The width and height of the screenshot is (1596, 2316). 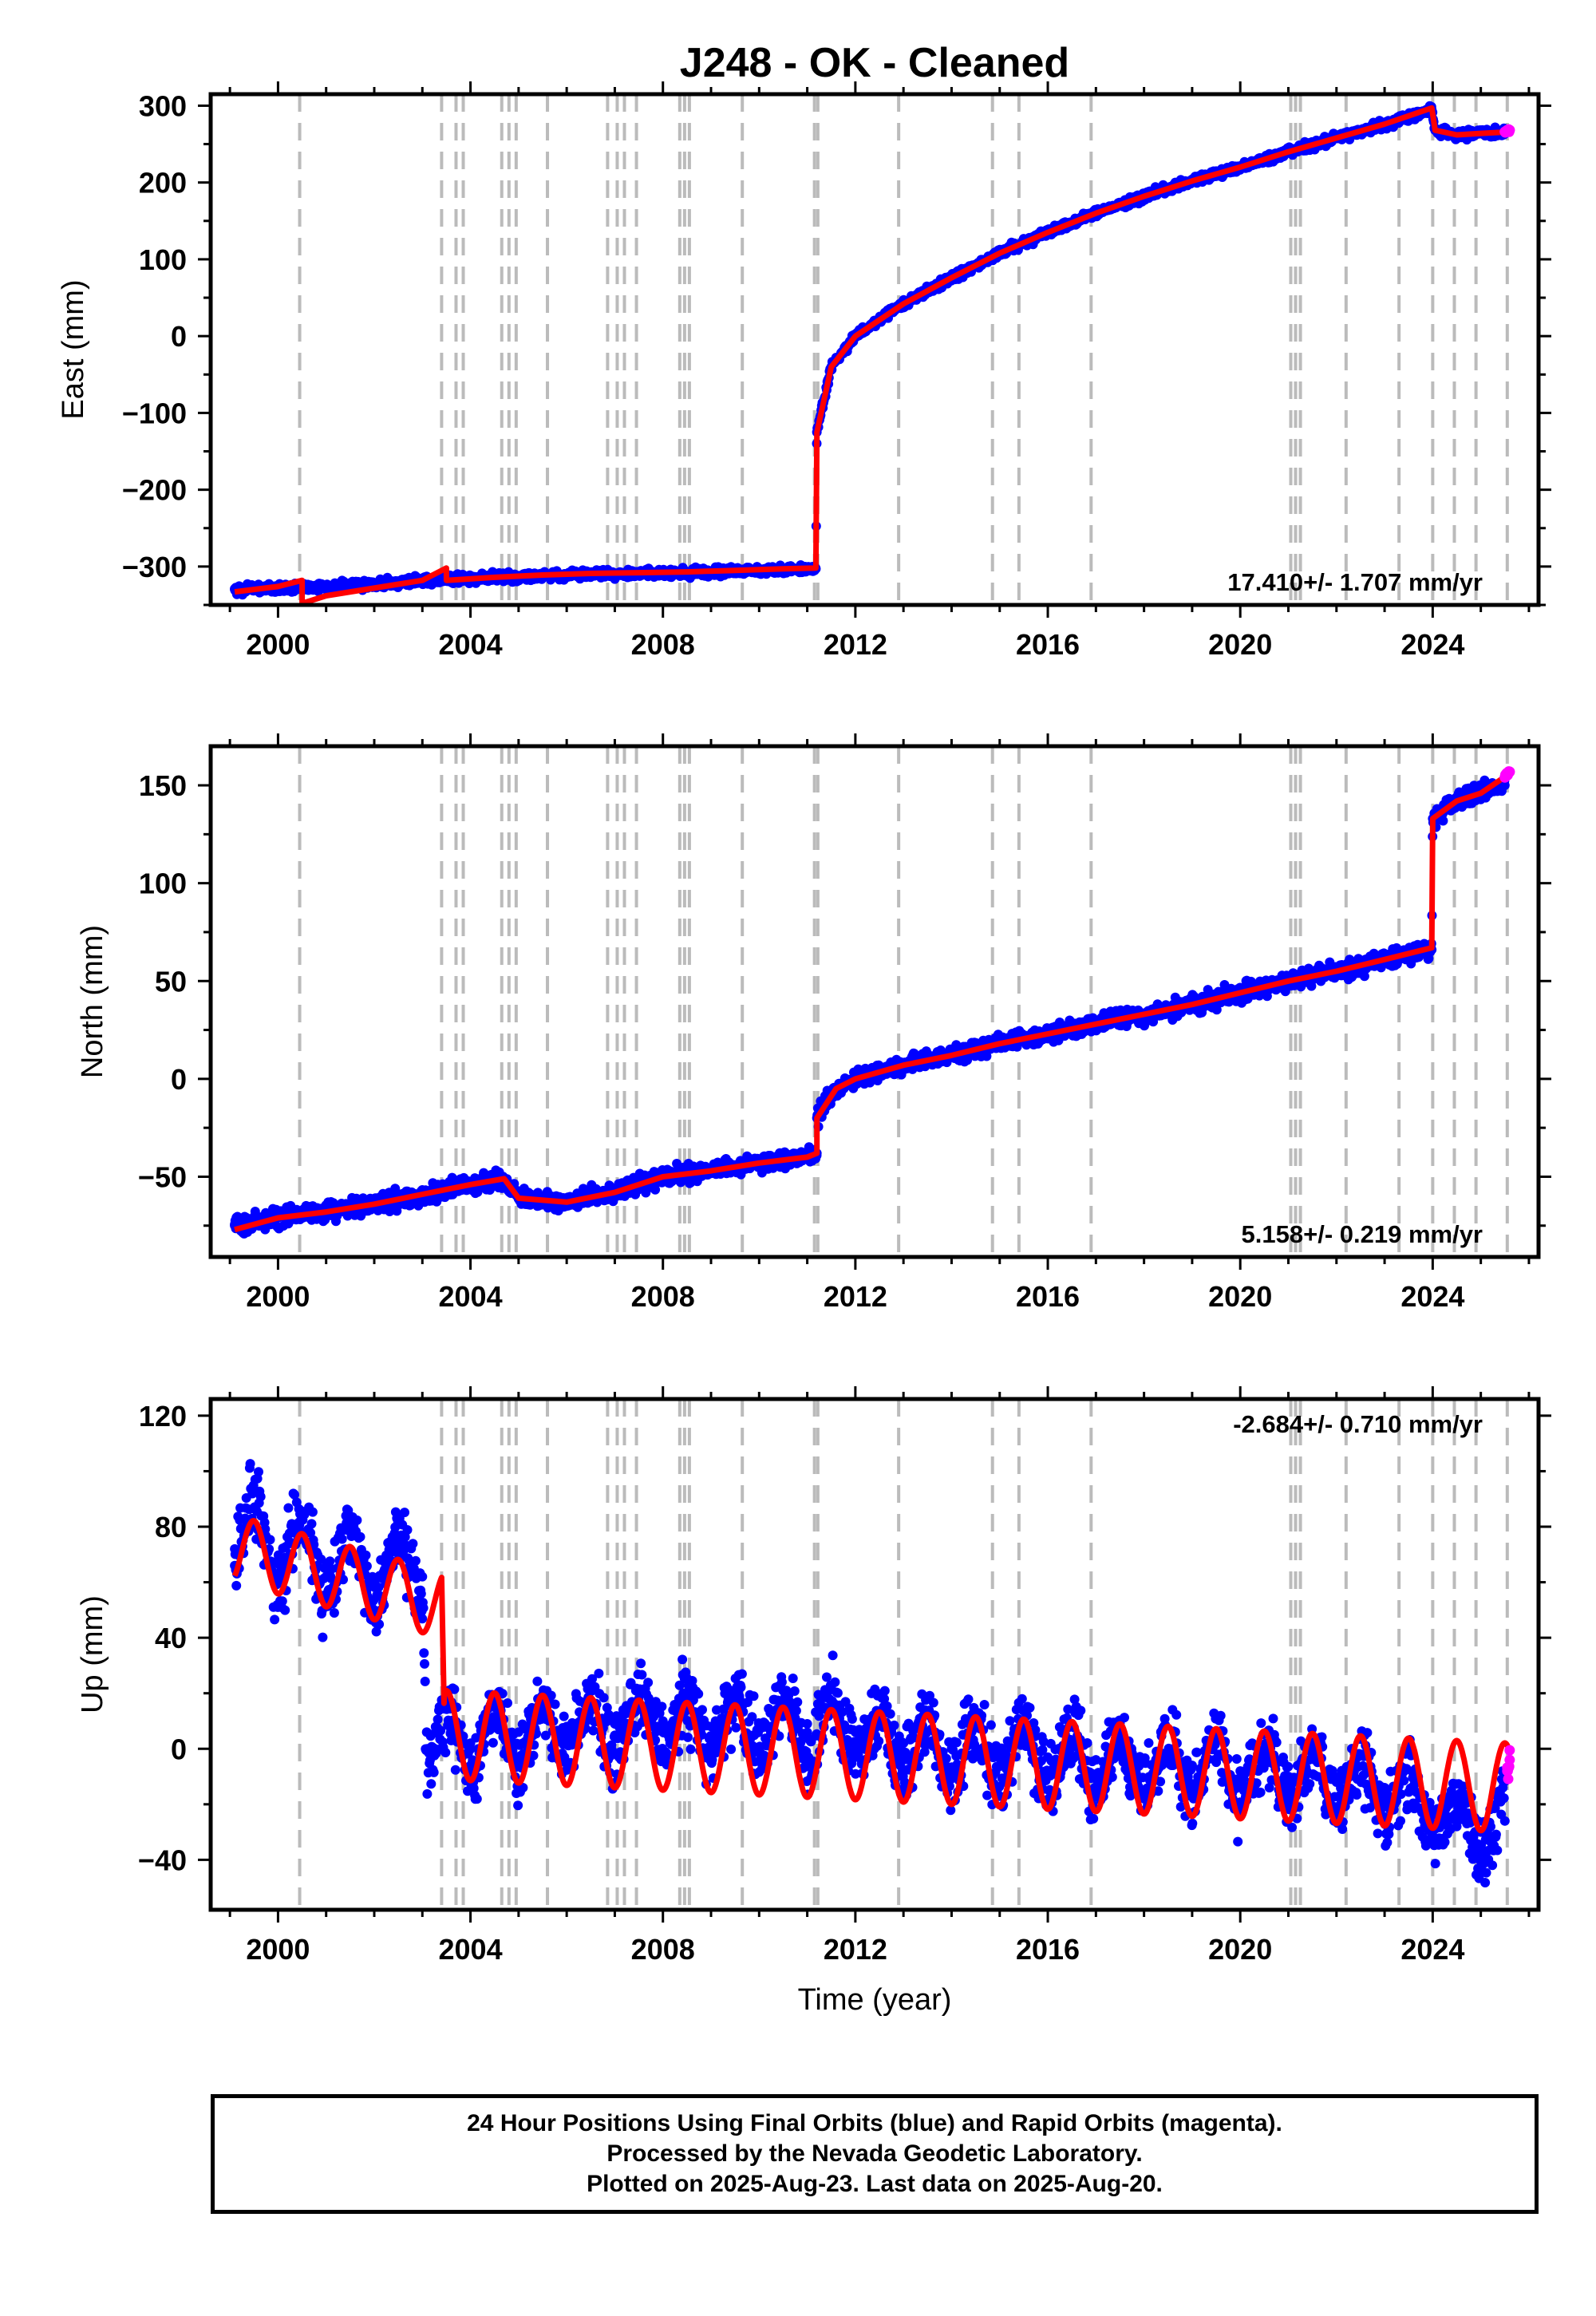 I want to click on y-tick-label: −200, so click(x=154, y=491).